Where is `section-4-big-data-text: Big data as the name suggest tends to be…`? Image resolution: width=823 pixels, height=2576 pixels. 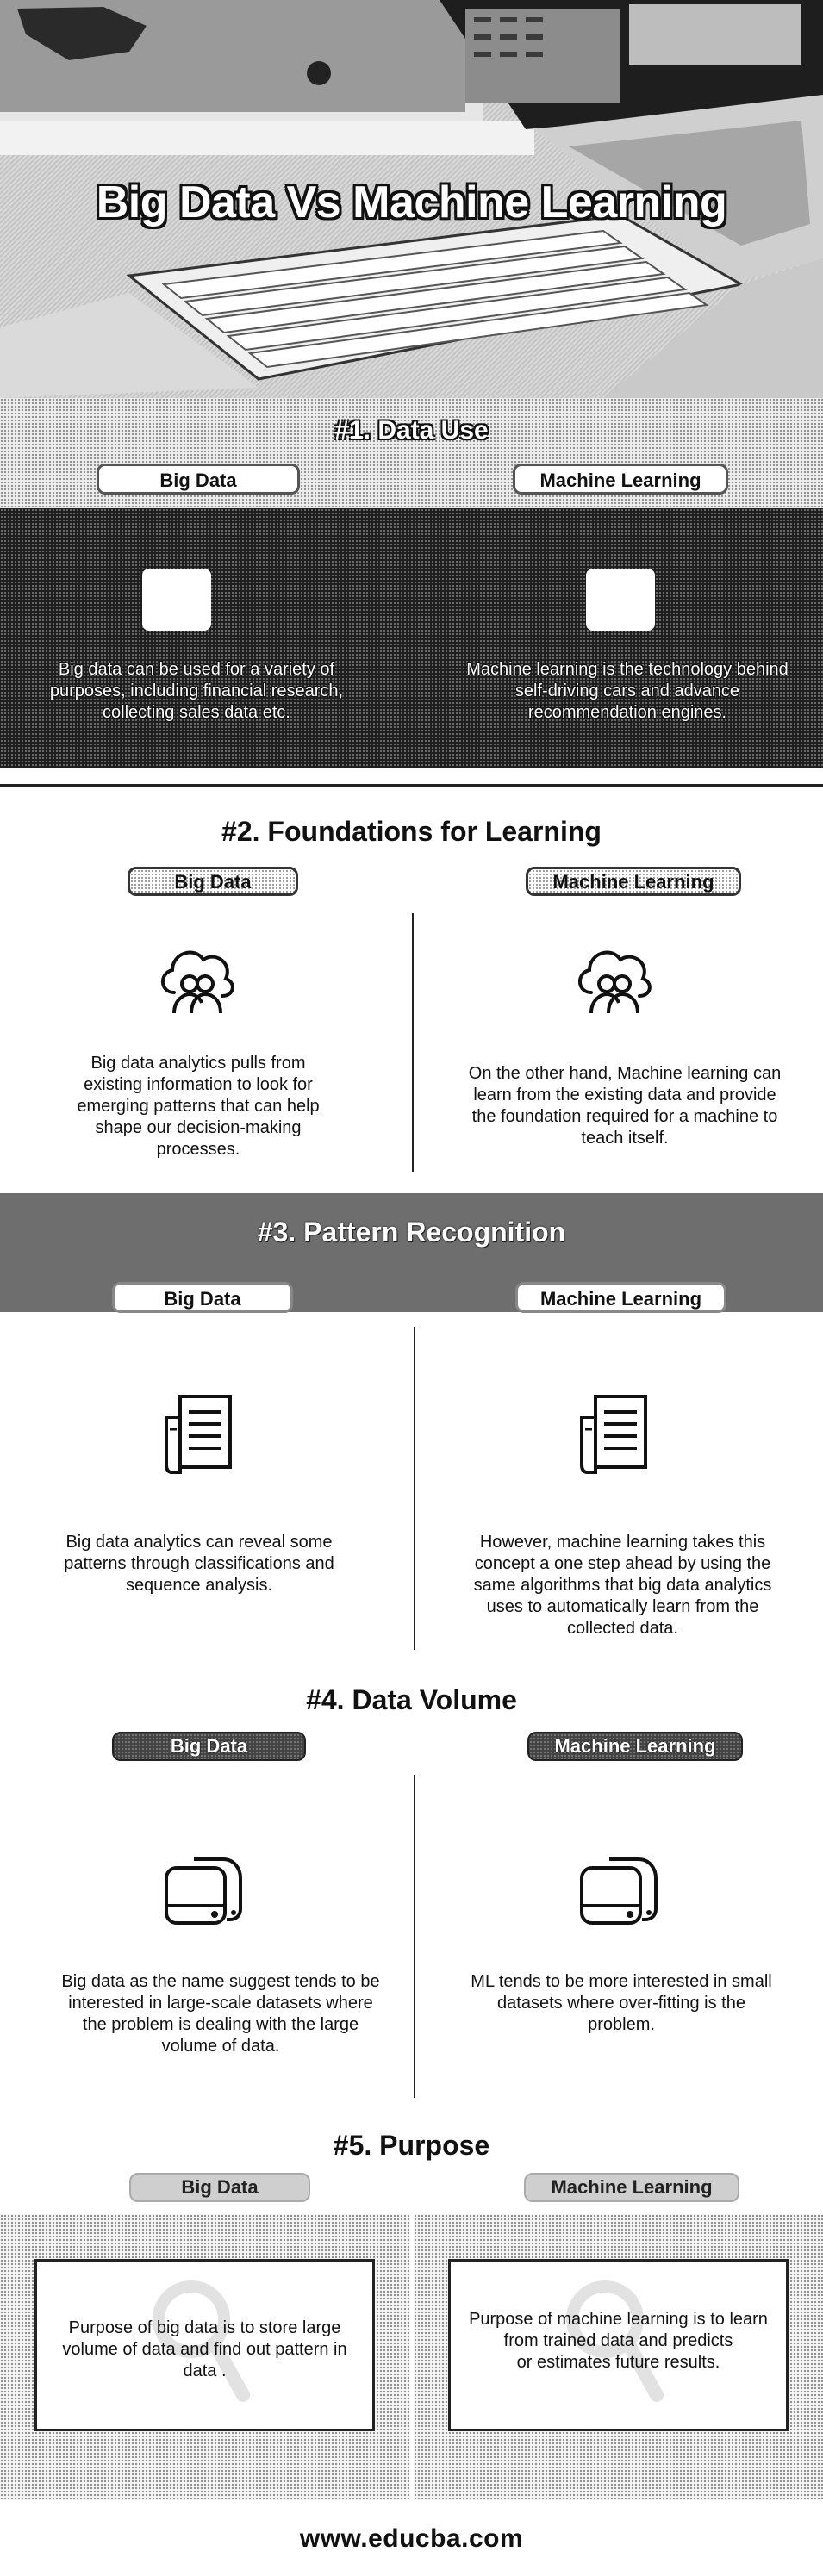 section-4-big-data-text: Big data as the name suggest tends to be… is located at coordinates (221, 2014).